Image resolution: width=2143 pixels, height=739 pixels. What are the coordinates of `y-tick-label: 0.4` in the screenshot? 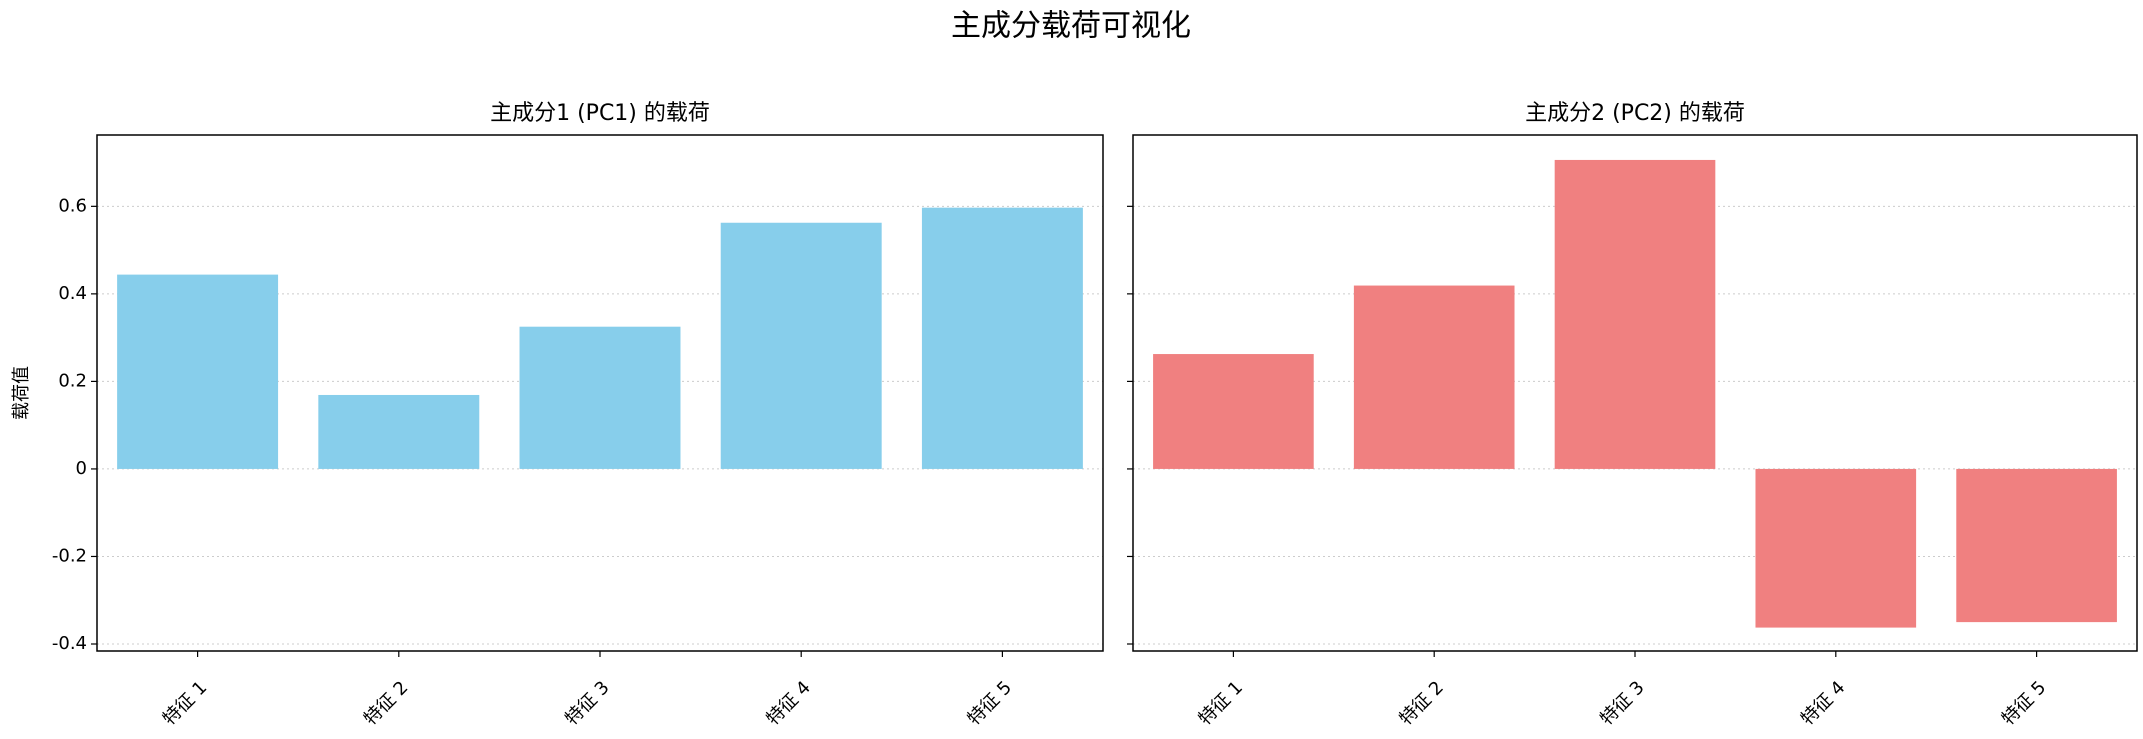 It's located at (72, 293).